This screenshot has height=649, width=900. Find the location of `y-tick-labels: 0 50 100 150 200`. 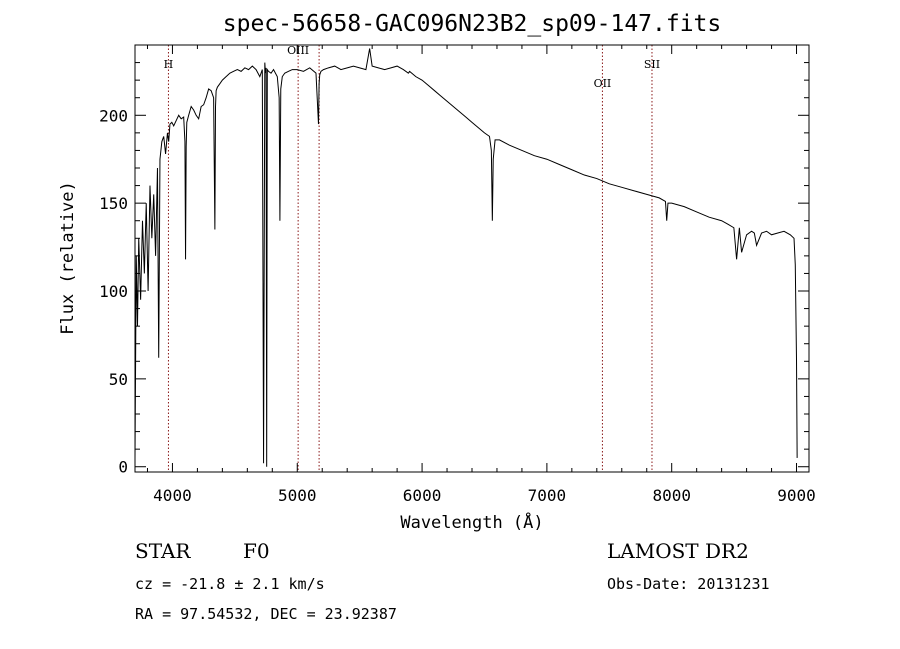

y-tick-labels: 0 50 100 150 200 is located at coordinates (113, 291).